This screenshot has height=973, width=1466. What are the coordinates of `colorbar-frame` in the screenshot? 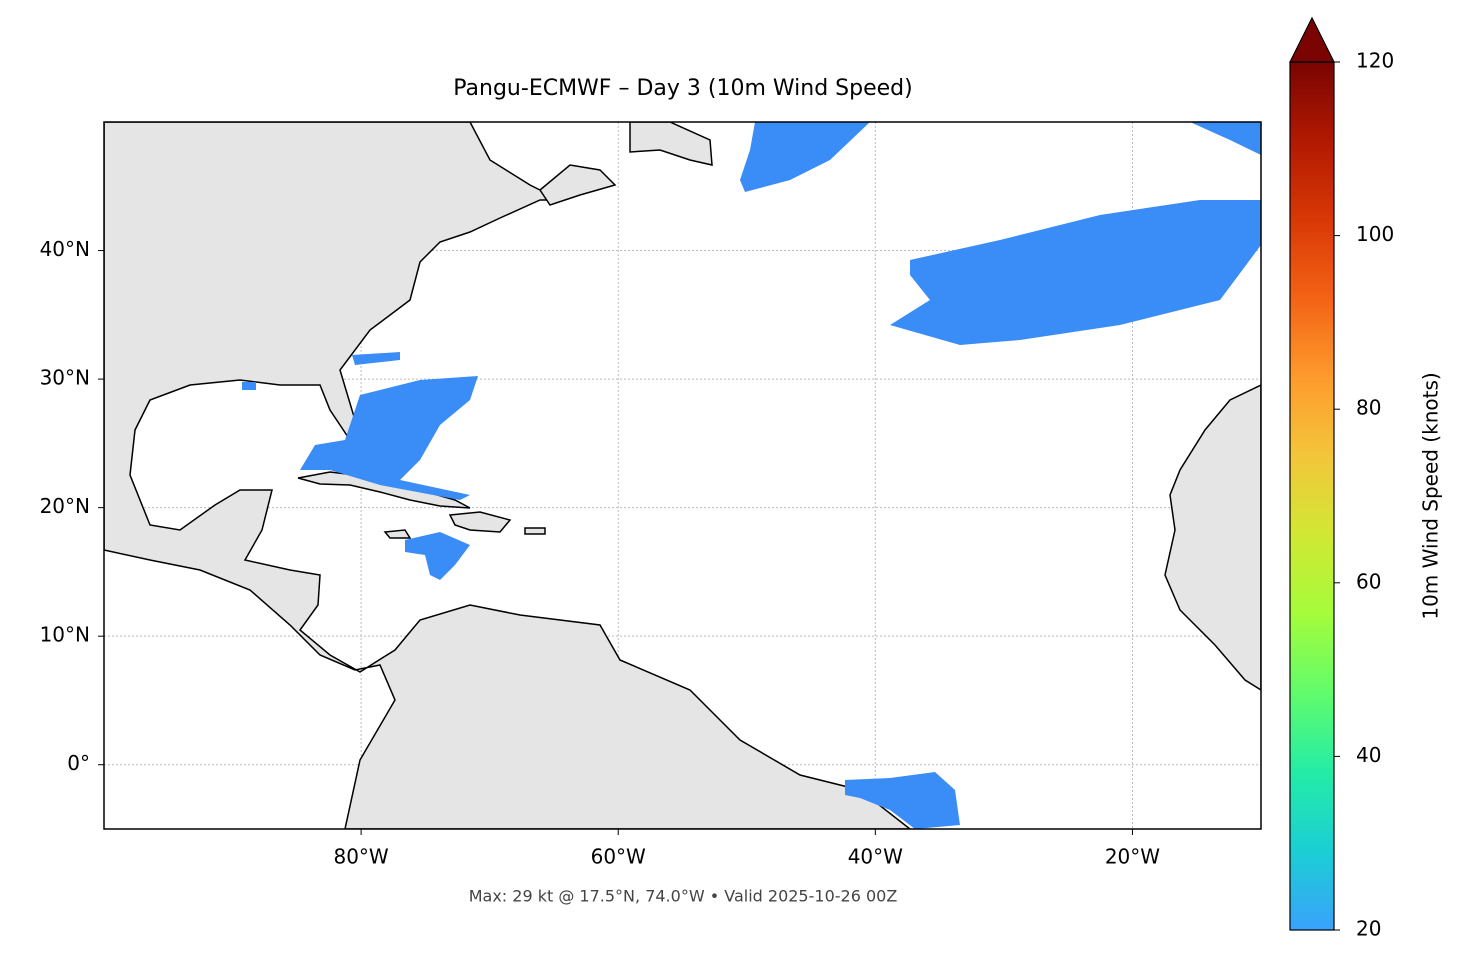 It's located at (1312, 496).